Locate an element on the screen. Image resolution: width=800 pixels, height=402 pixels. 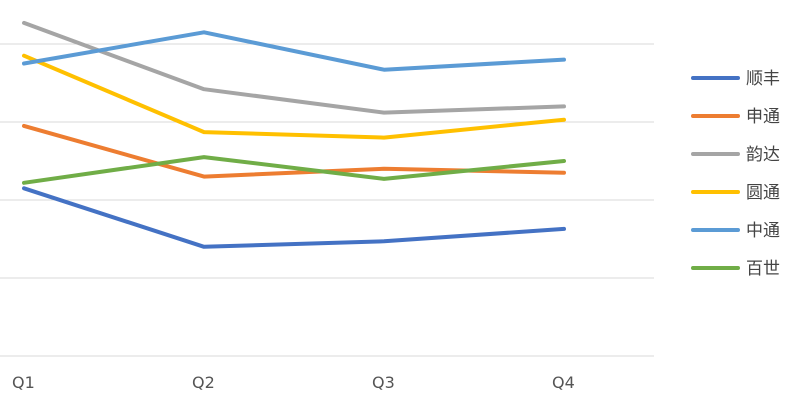
legend-label: 申通 is located at coordinates (763, 117).